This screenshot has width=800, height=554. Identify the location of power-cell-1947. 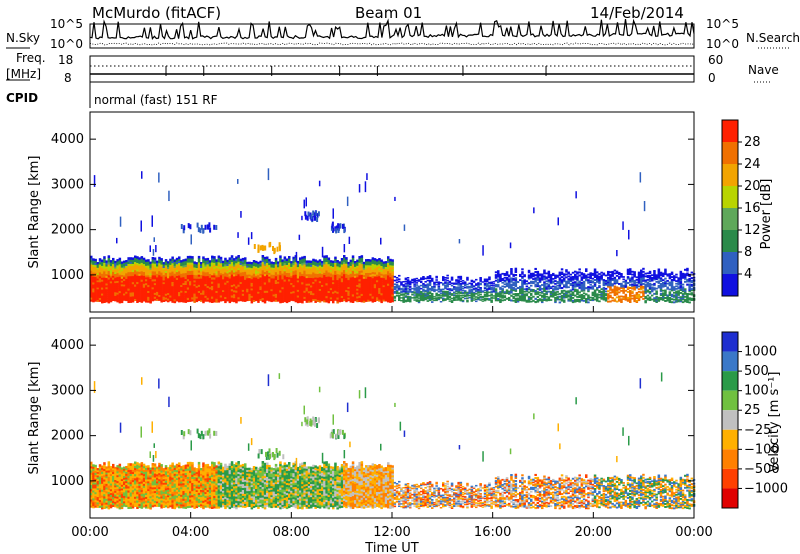
(285, 278).